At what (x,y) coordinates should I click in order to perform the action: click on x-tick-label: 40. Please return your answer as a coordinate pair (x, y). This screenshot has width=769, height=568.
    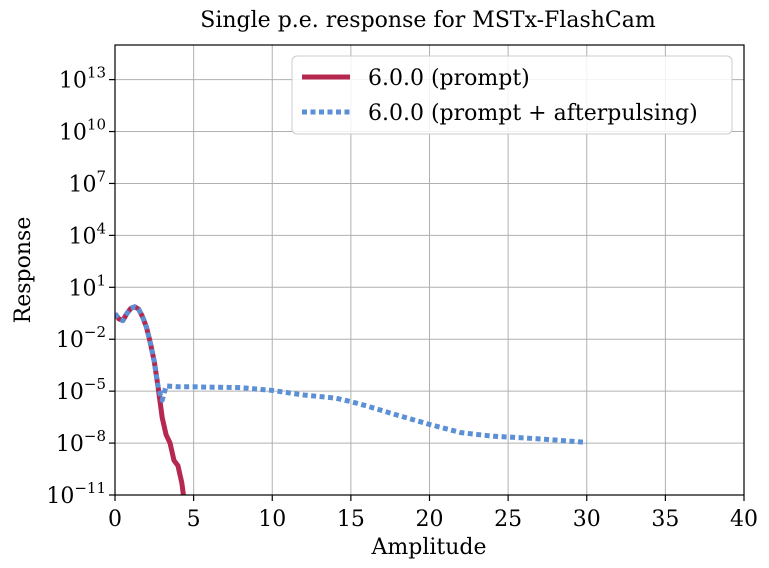
    Looking at the image, I should click on (744, 519).